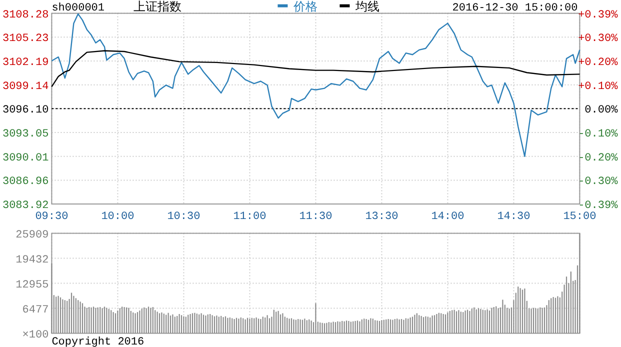  Describe the element at coordinates (601, 110) in the screenshot. I see `y2-tick-label: 0.00%` at that location.